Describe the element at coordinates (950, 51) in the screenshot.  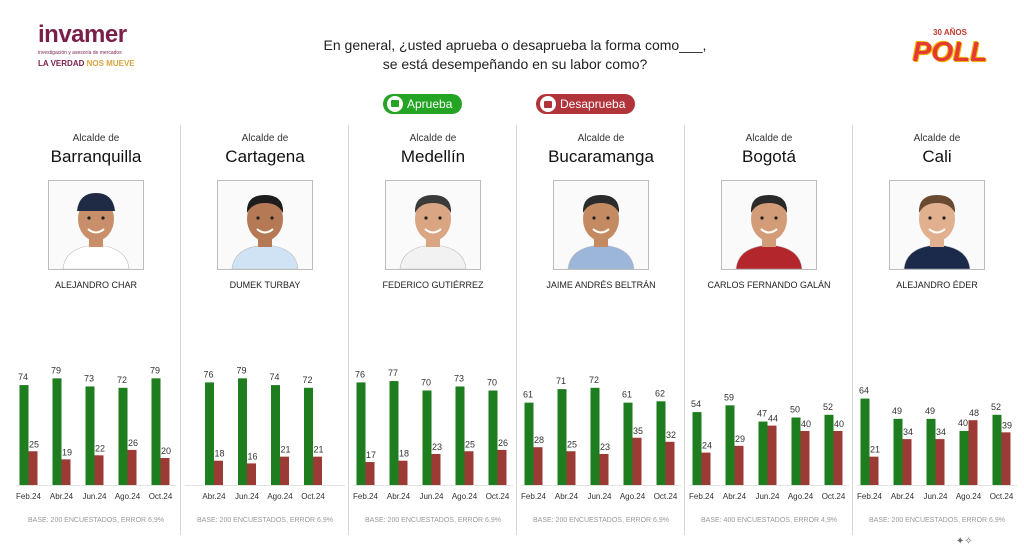
I see `poll-wordmark: POLL` at that location.